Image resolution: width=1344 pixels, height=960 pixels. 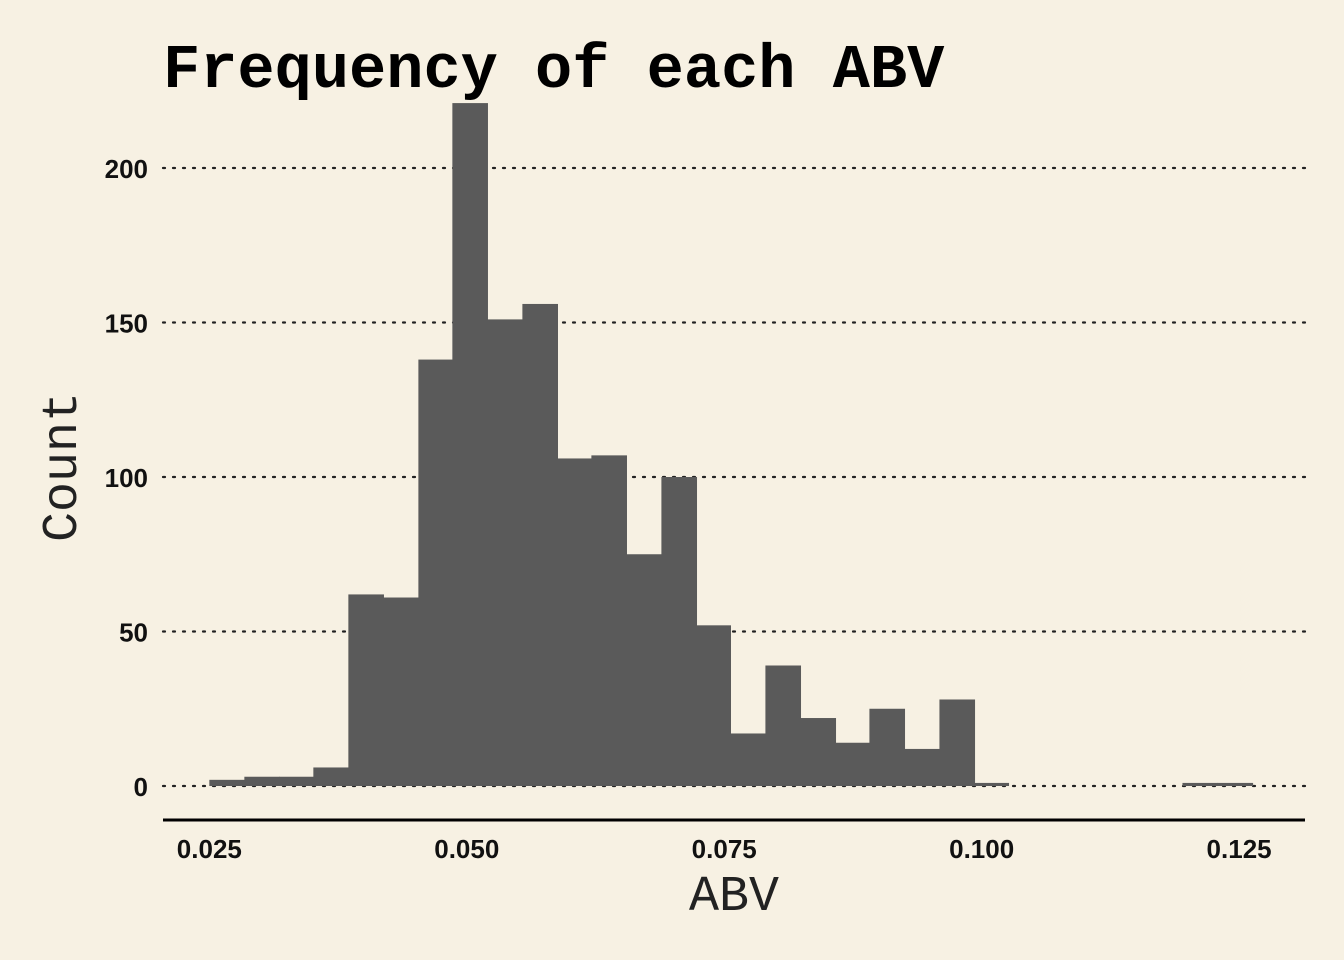 I want to click on y-tick-label: 100, so click(x=126, y=478).